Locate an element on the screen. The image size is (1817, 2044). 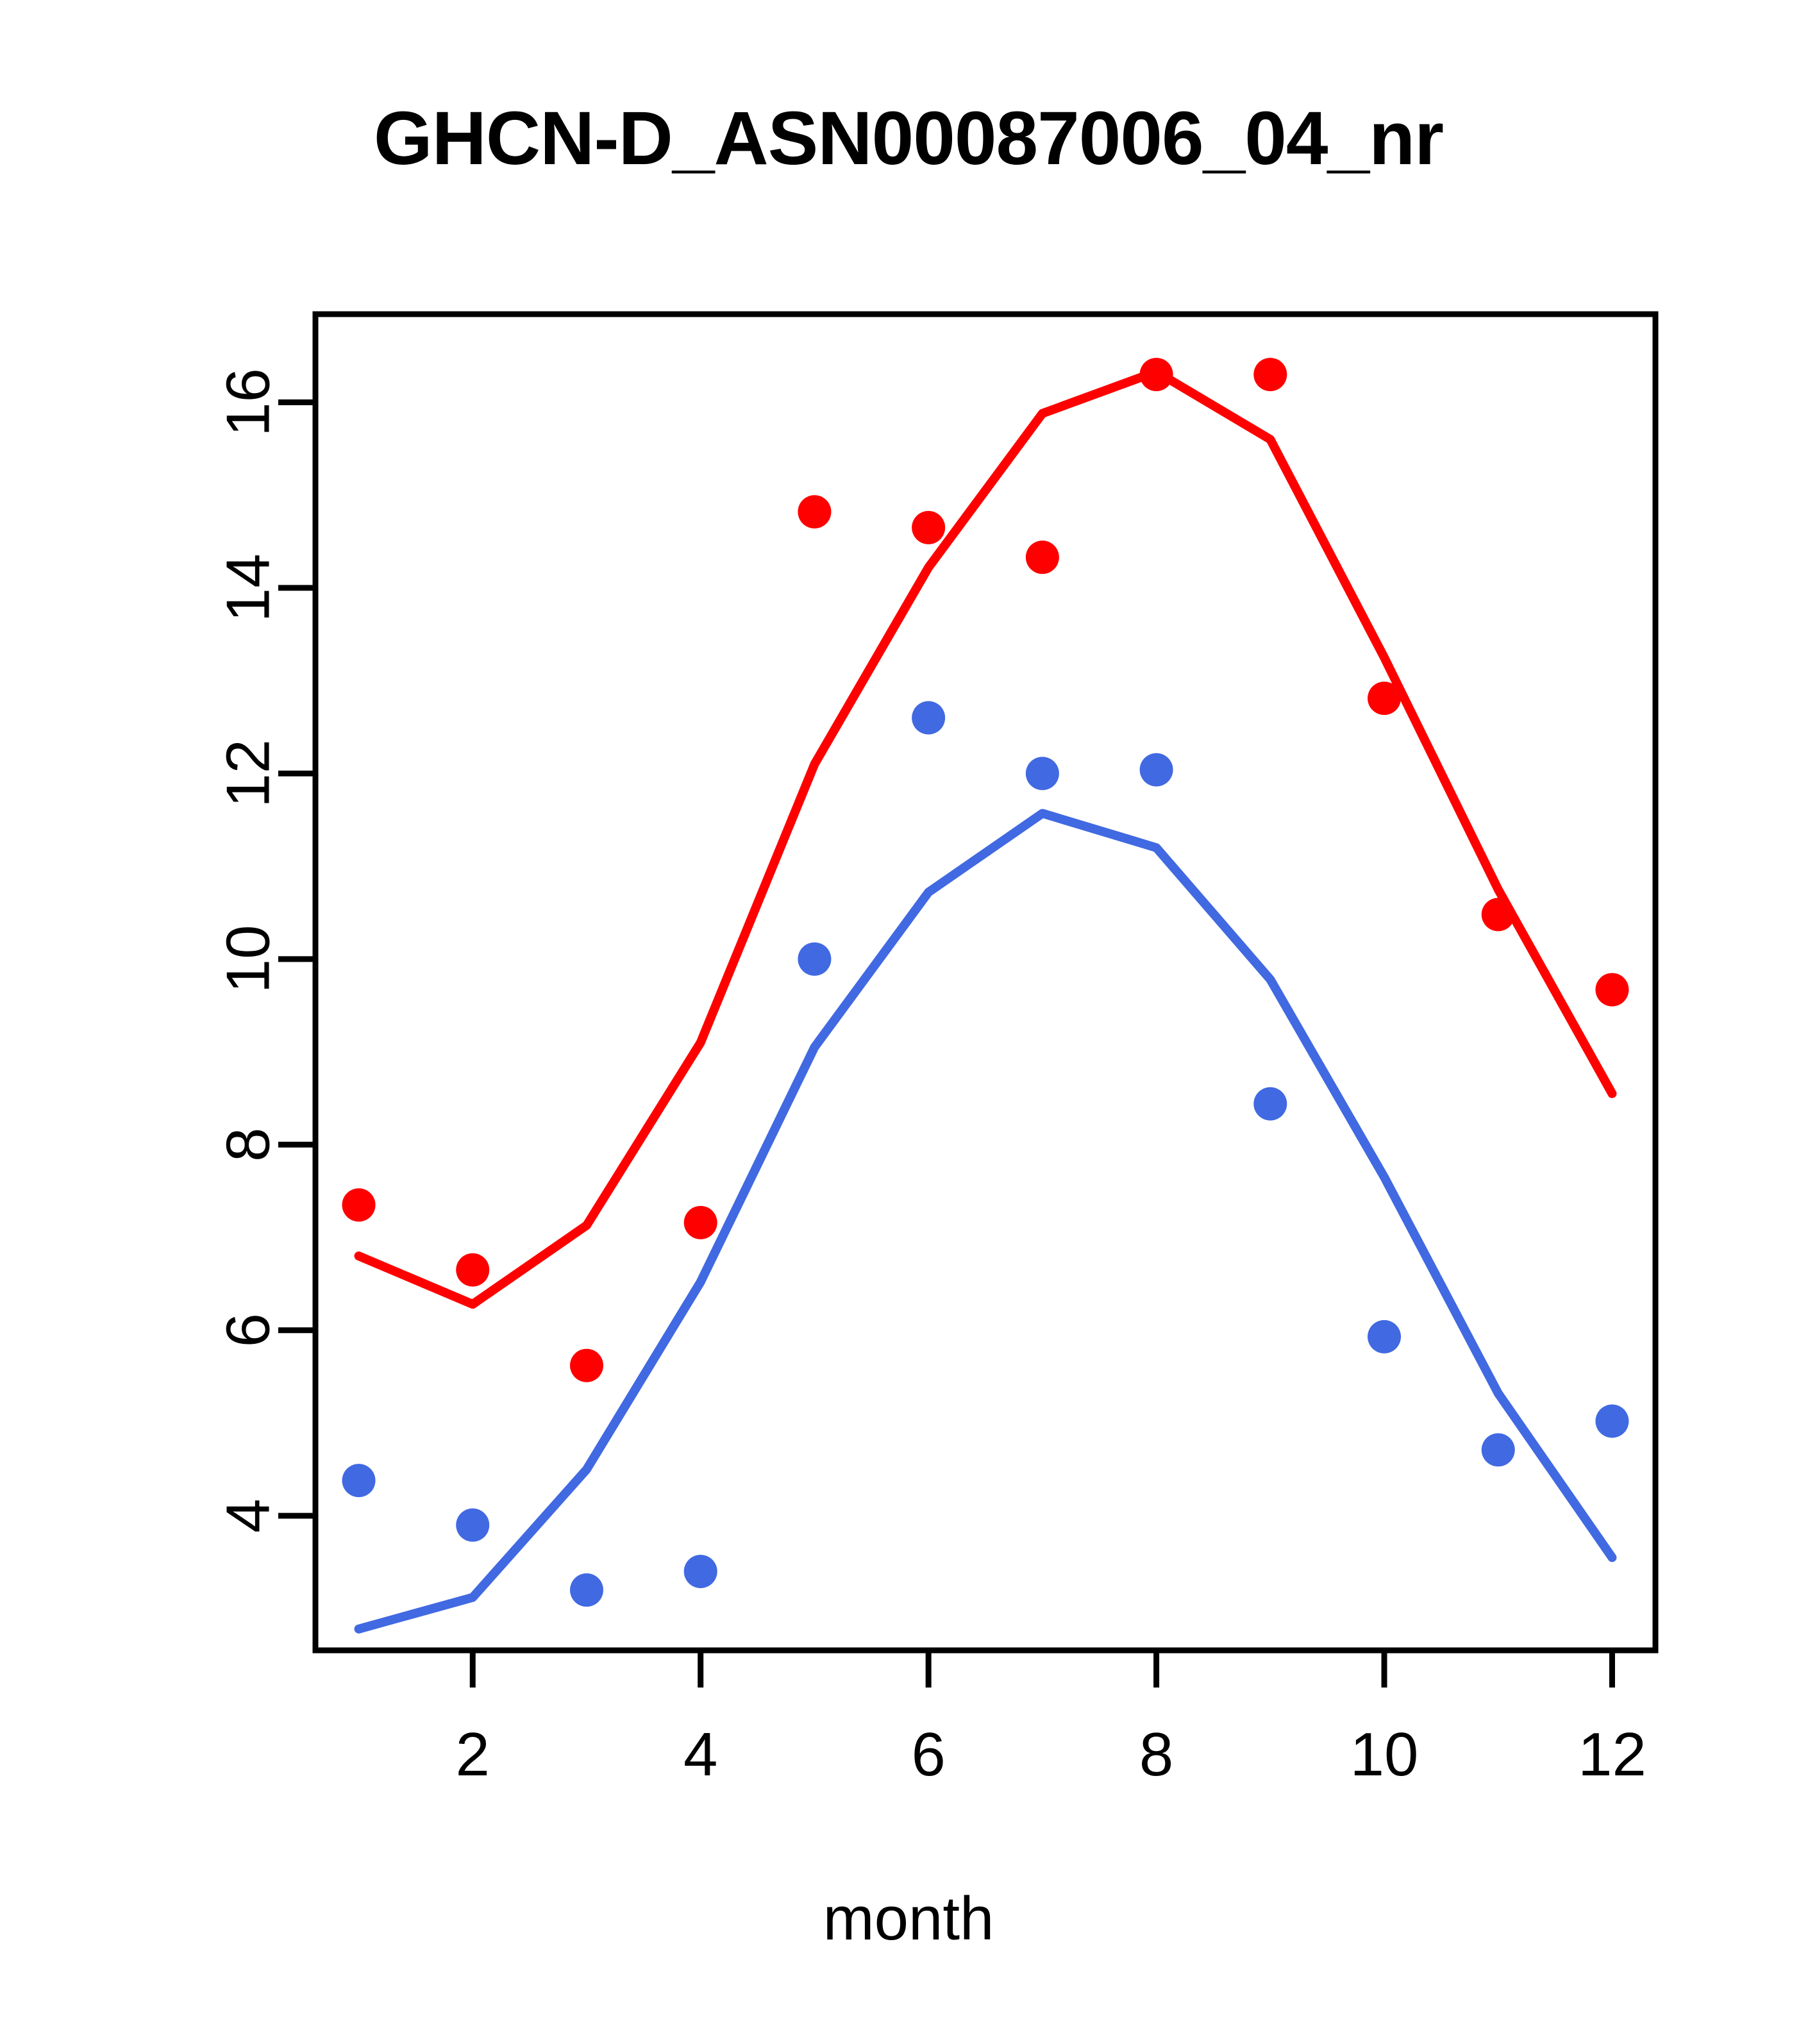
y-tick-group: 4 6 8 10 12 14 16 is located at coordinates (264, 950).